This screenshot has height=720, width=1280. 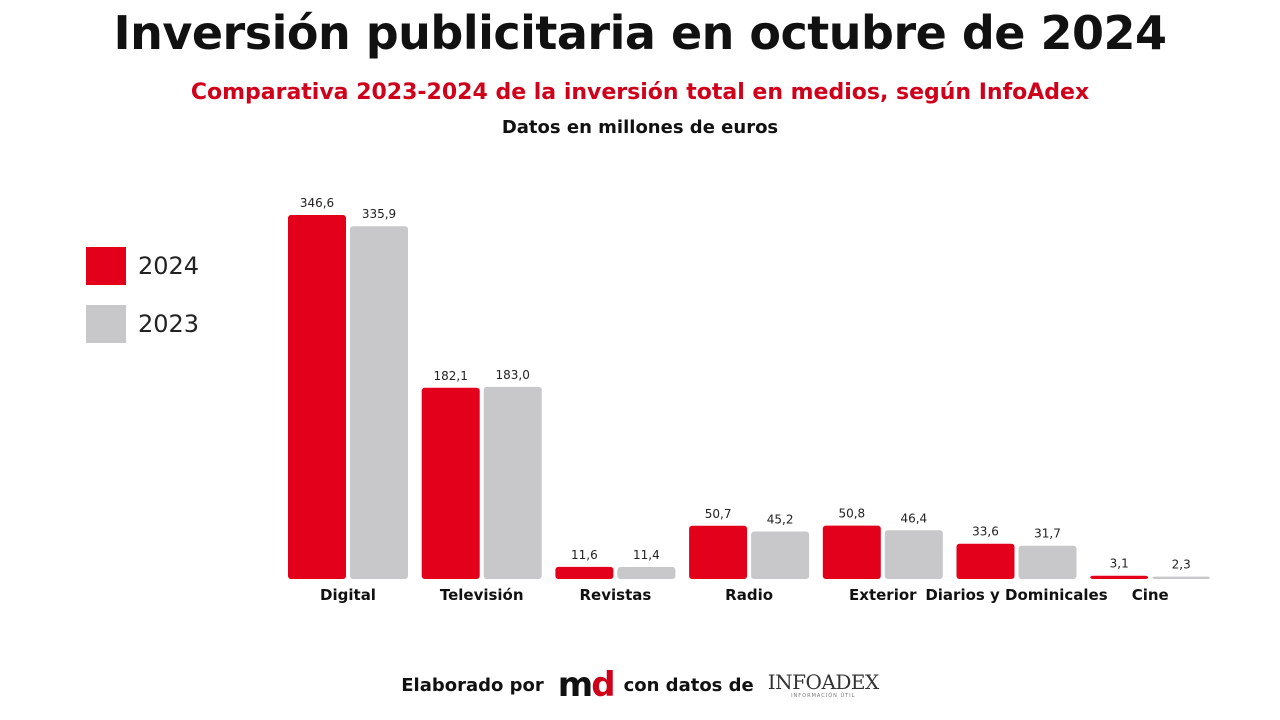 I want to click on bar-exterior-2024, so click(x=851, y=552).